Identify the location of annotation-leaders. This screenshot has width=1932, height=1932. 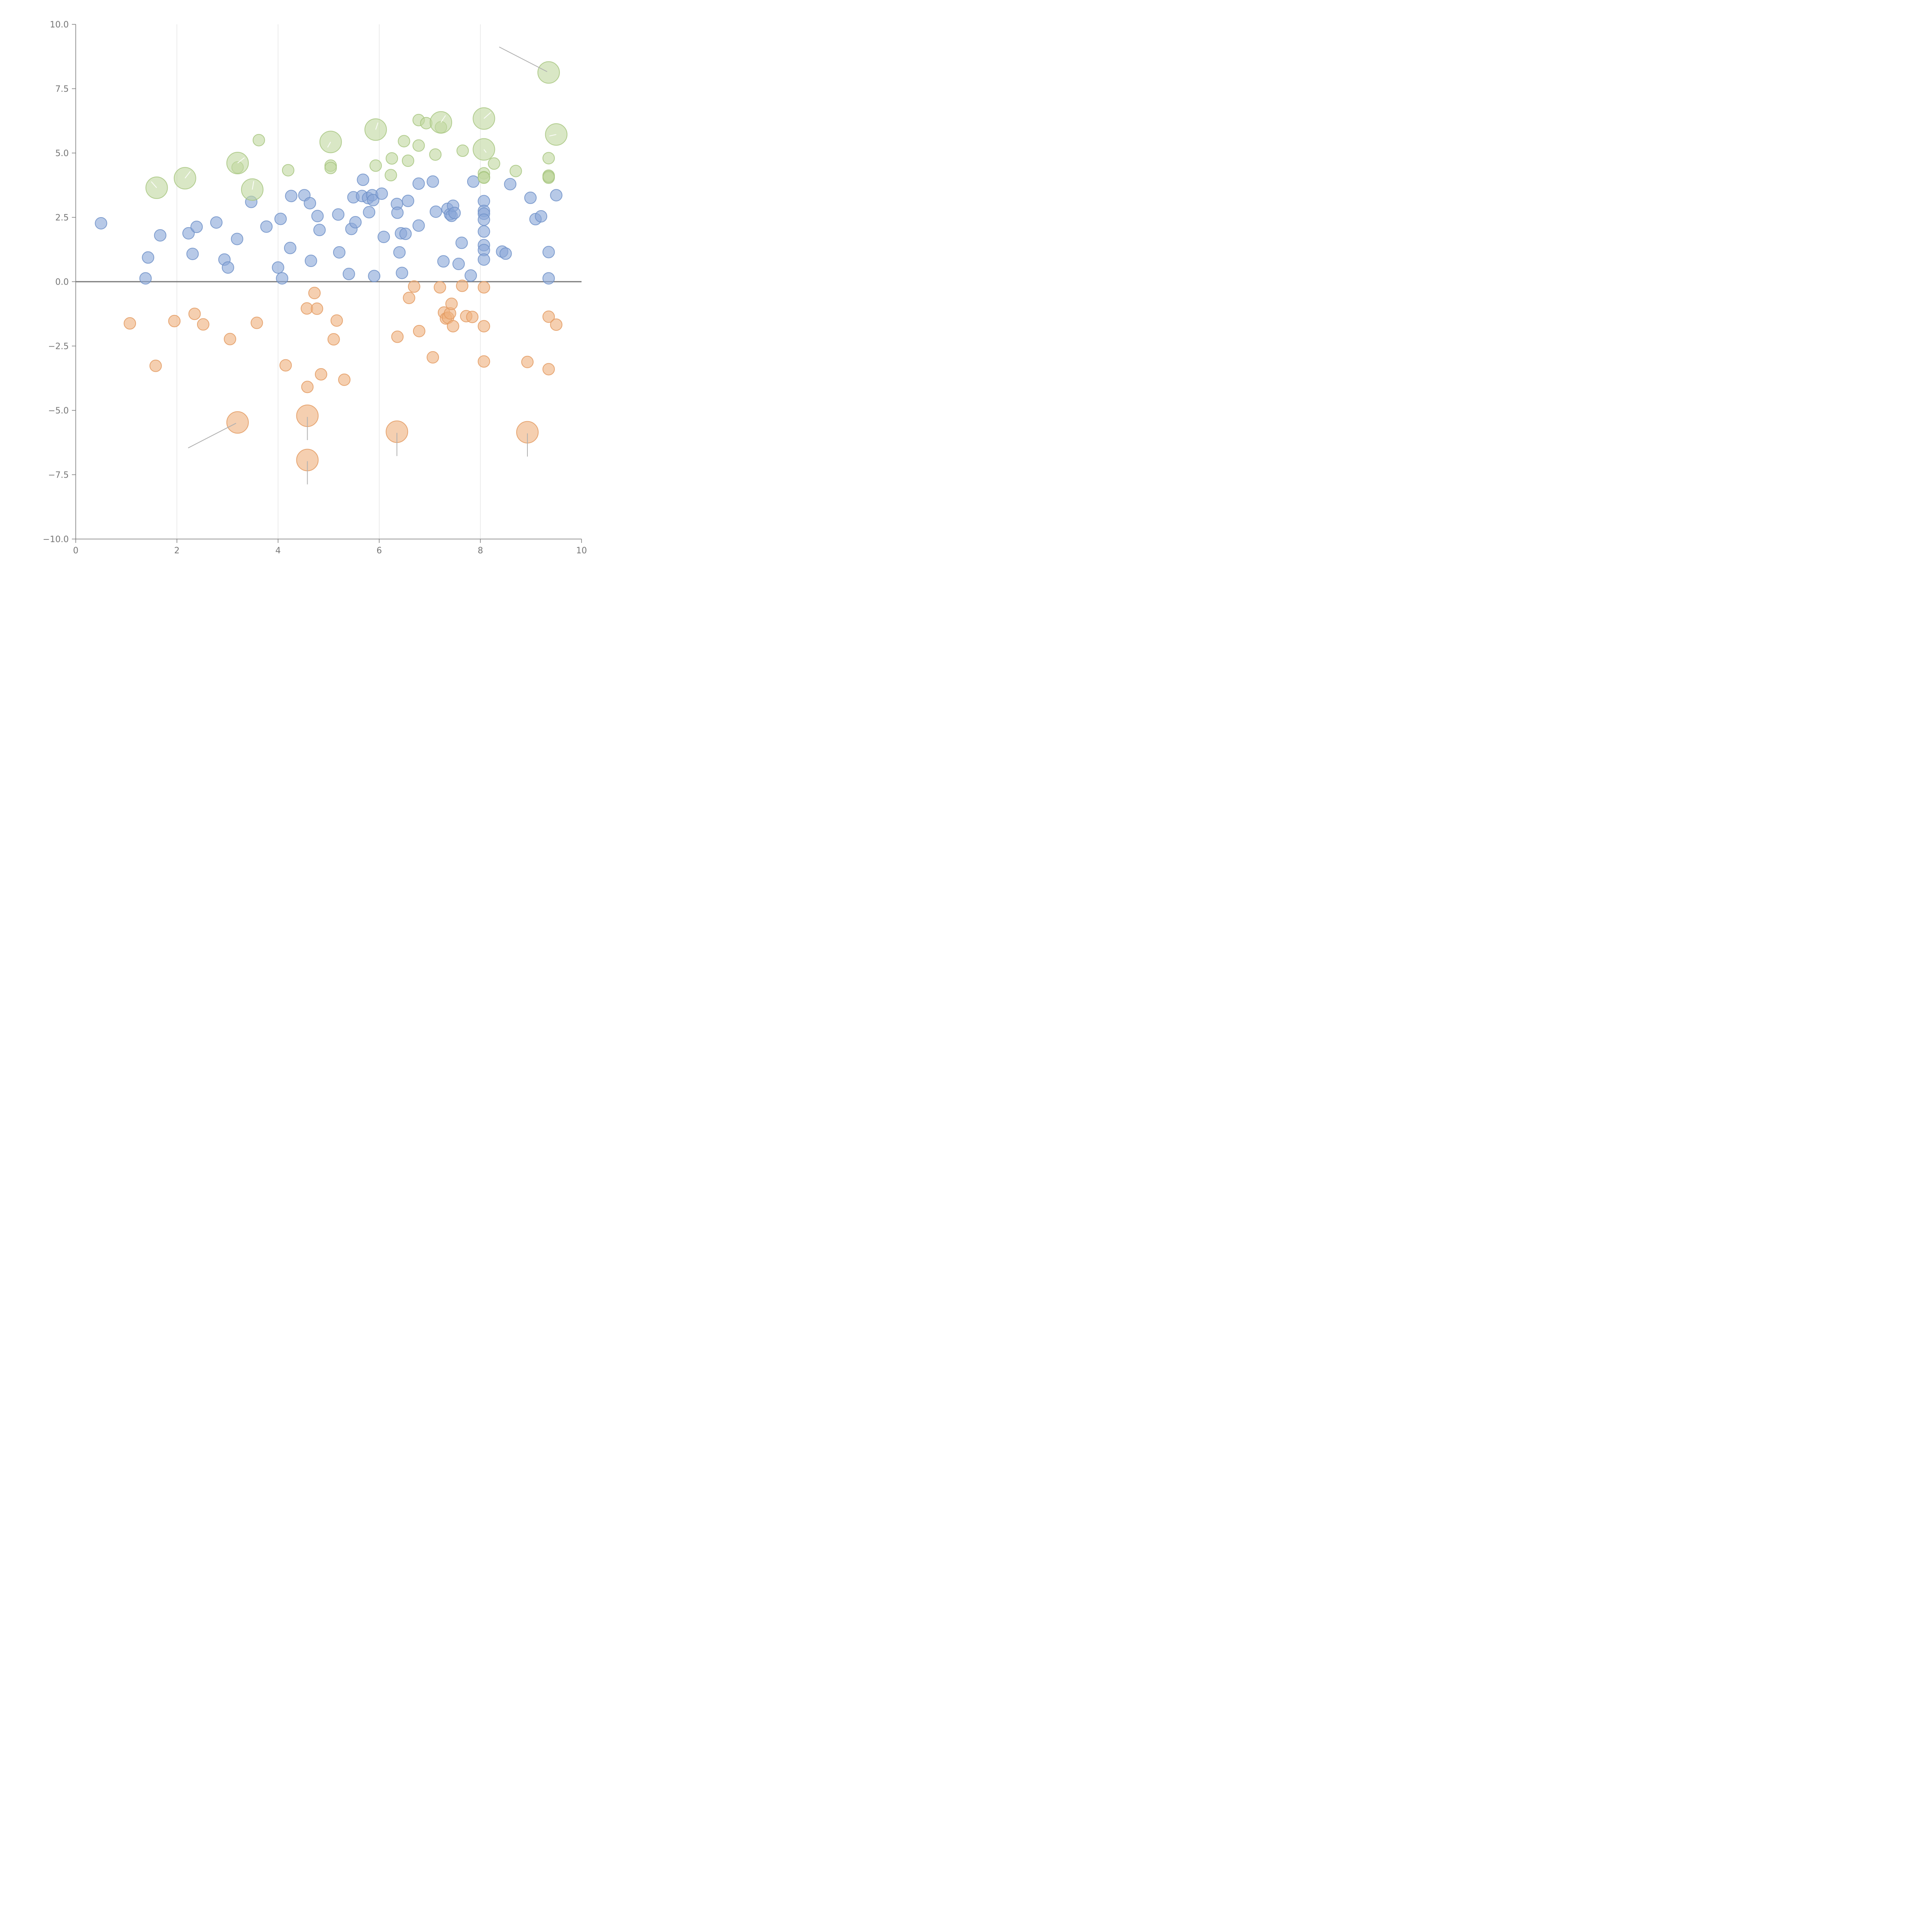
(353, 266).